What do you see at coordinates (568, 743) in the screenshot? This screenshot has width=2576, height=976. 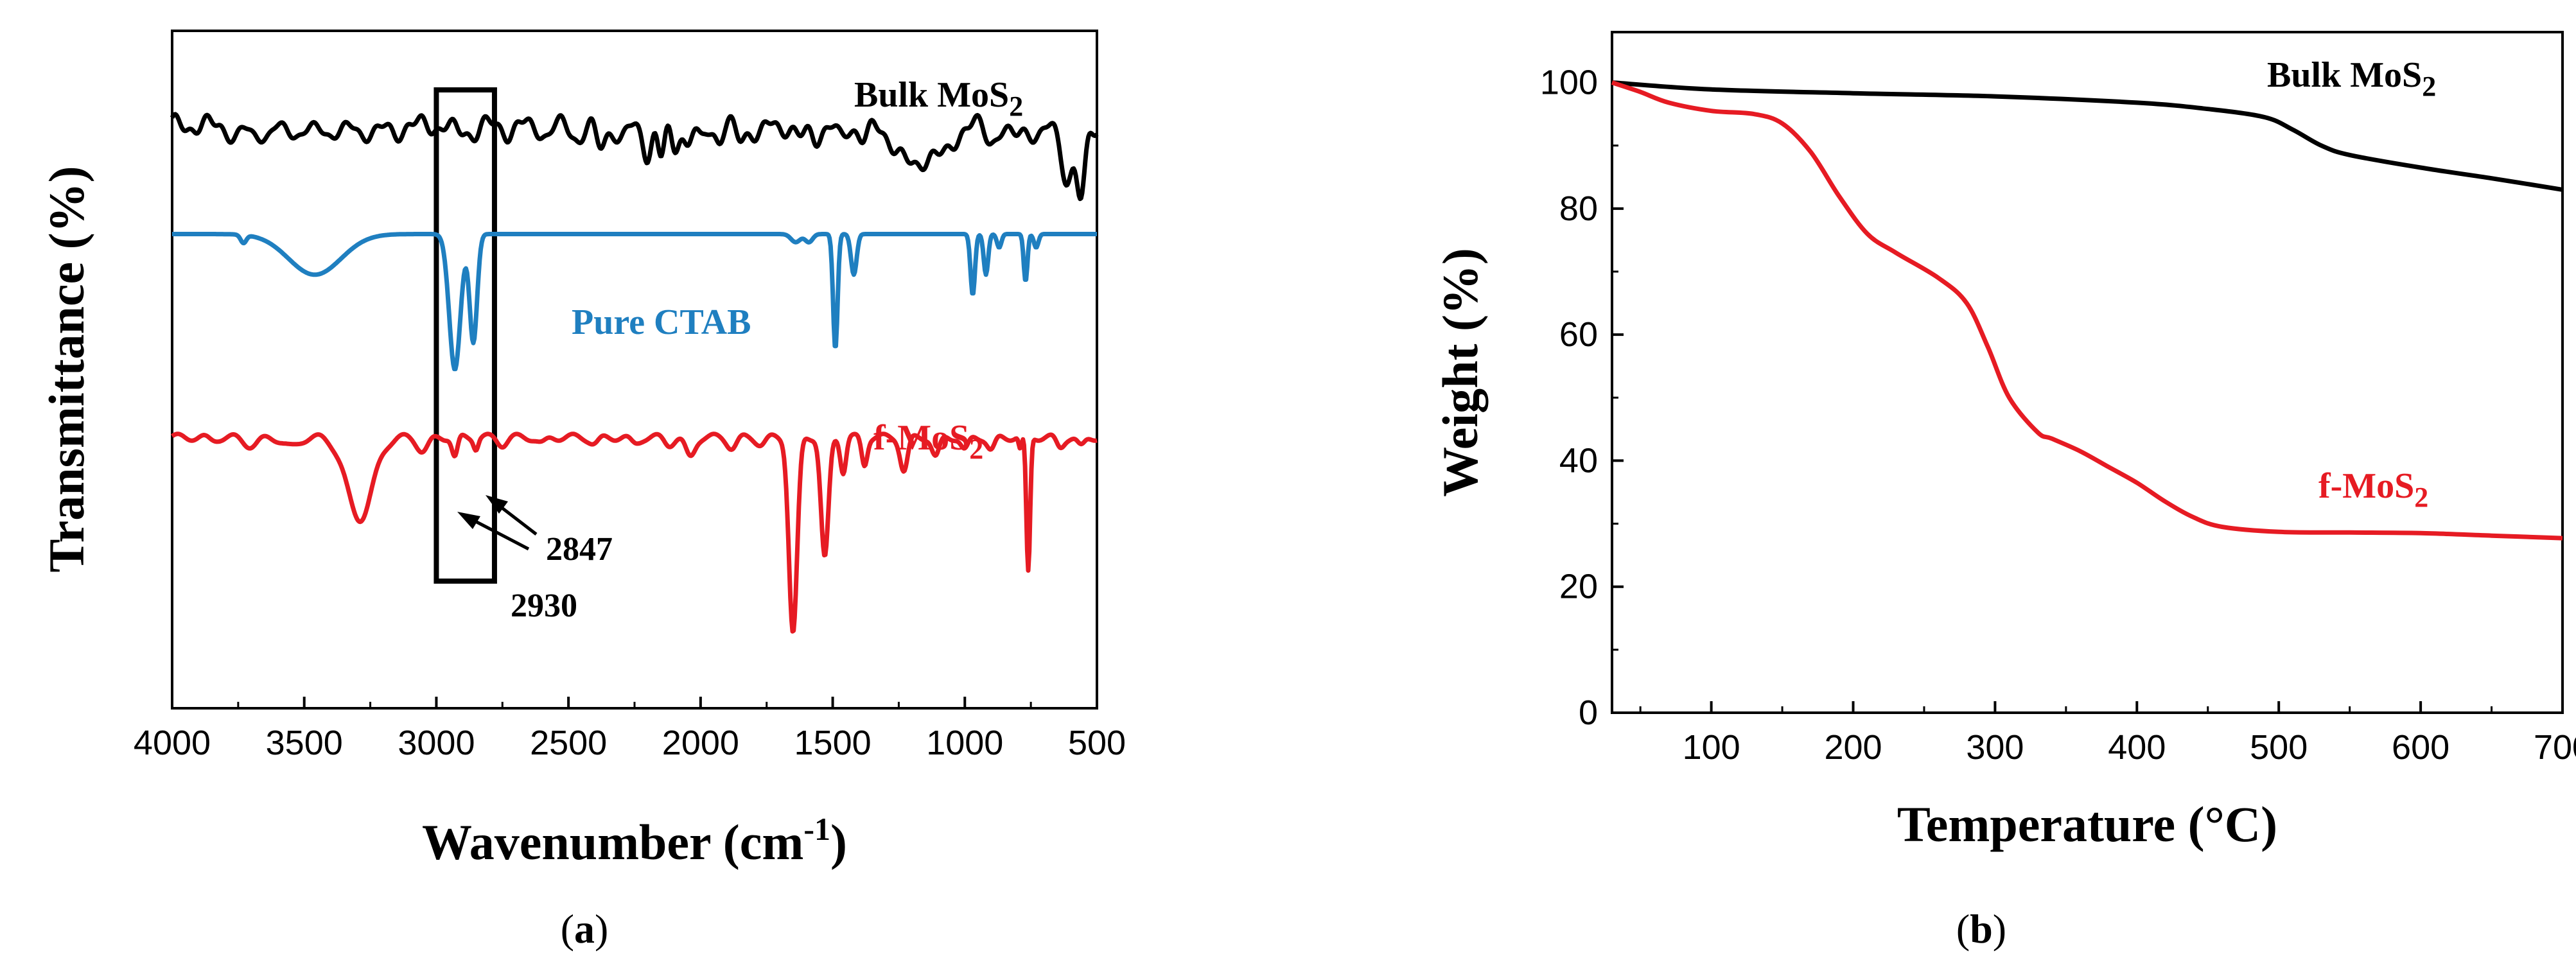 I see `x-tick-label: 2500` at bounding box center [568, 743].